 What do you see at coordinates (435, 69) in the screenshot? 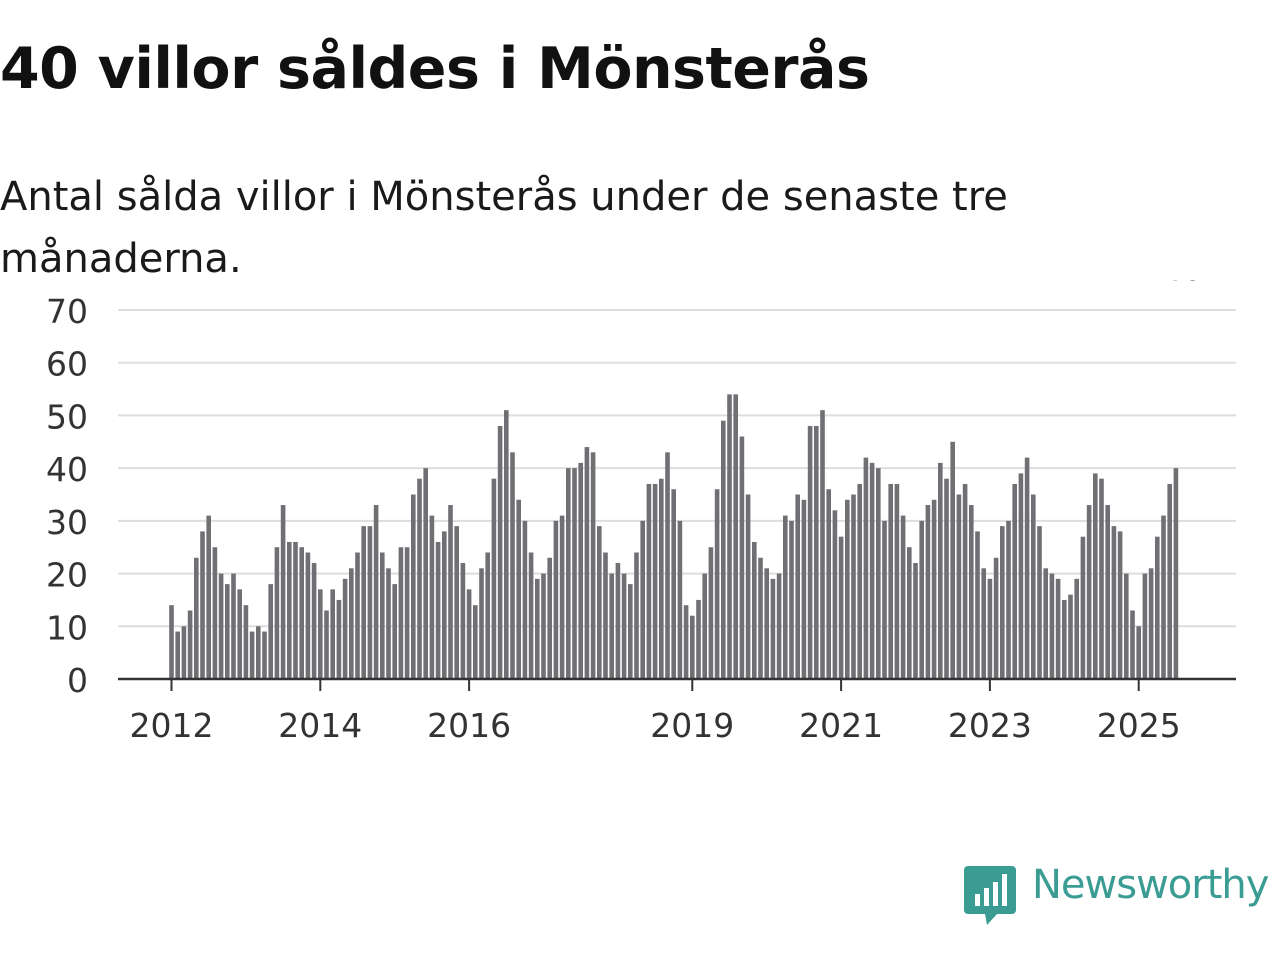
I see `chart-title: 40 villor såldes i Mönsterås` at bounding box center [435, 69].